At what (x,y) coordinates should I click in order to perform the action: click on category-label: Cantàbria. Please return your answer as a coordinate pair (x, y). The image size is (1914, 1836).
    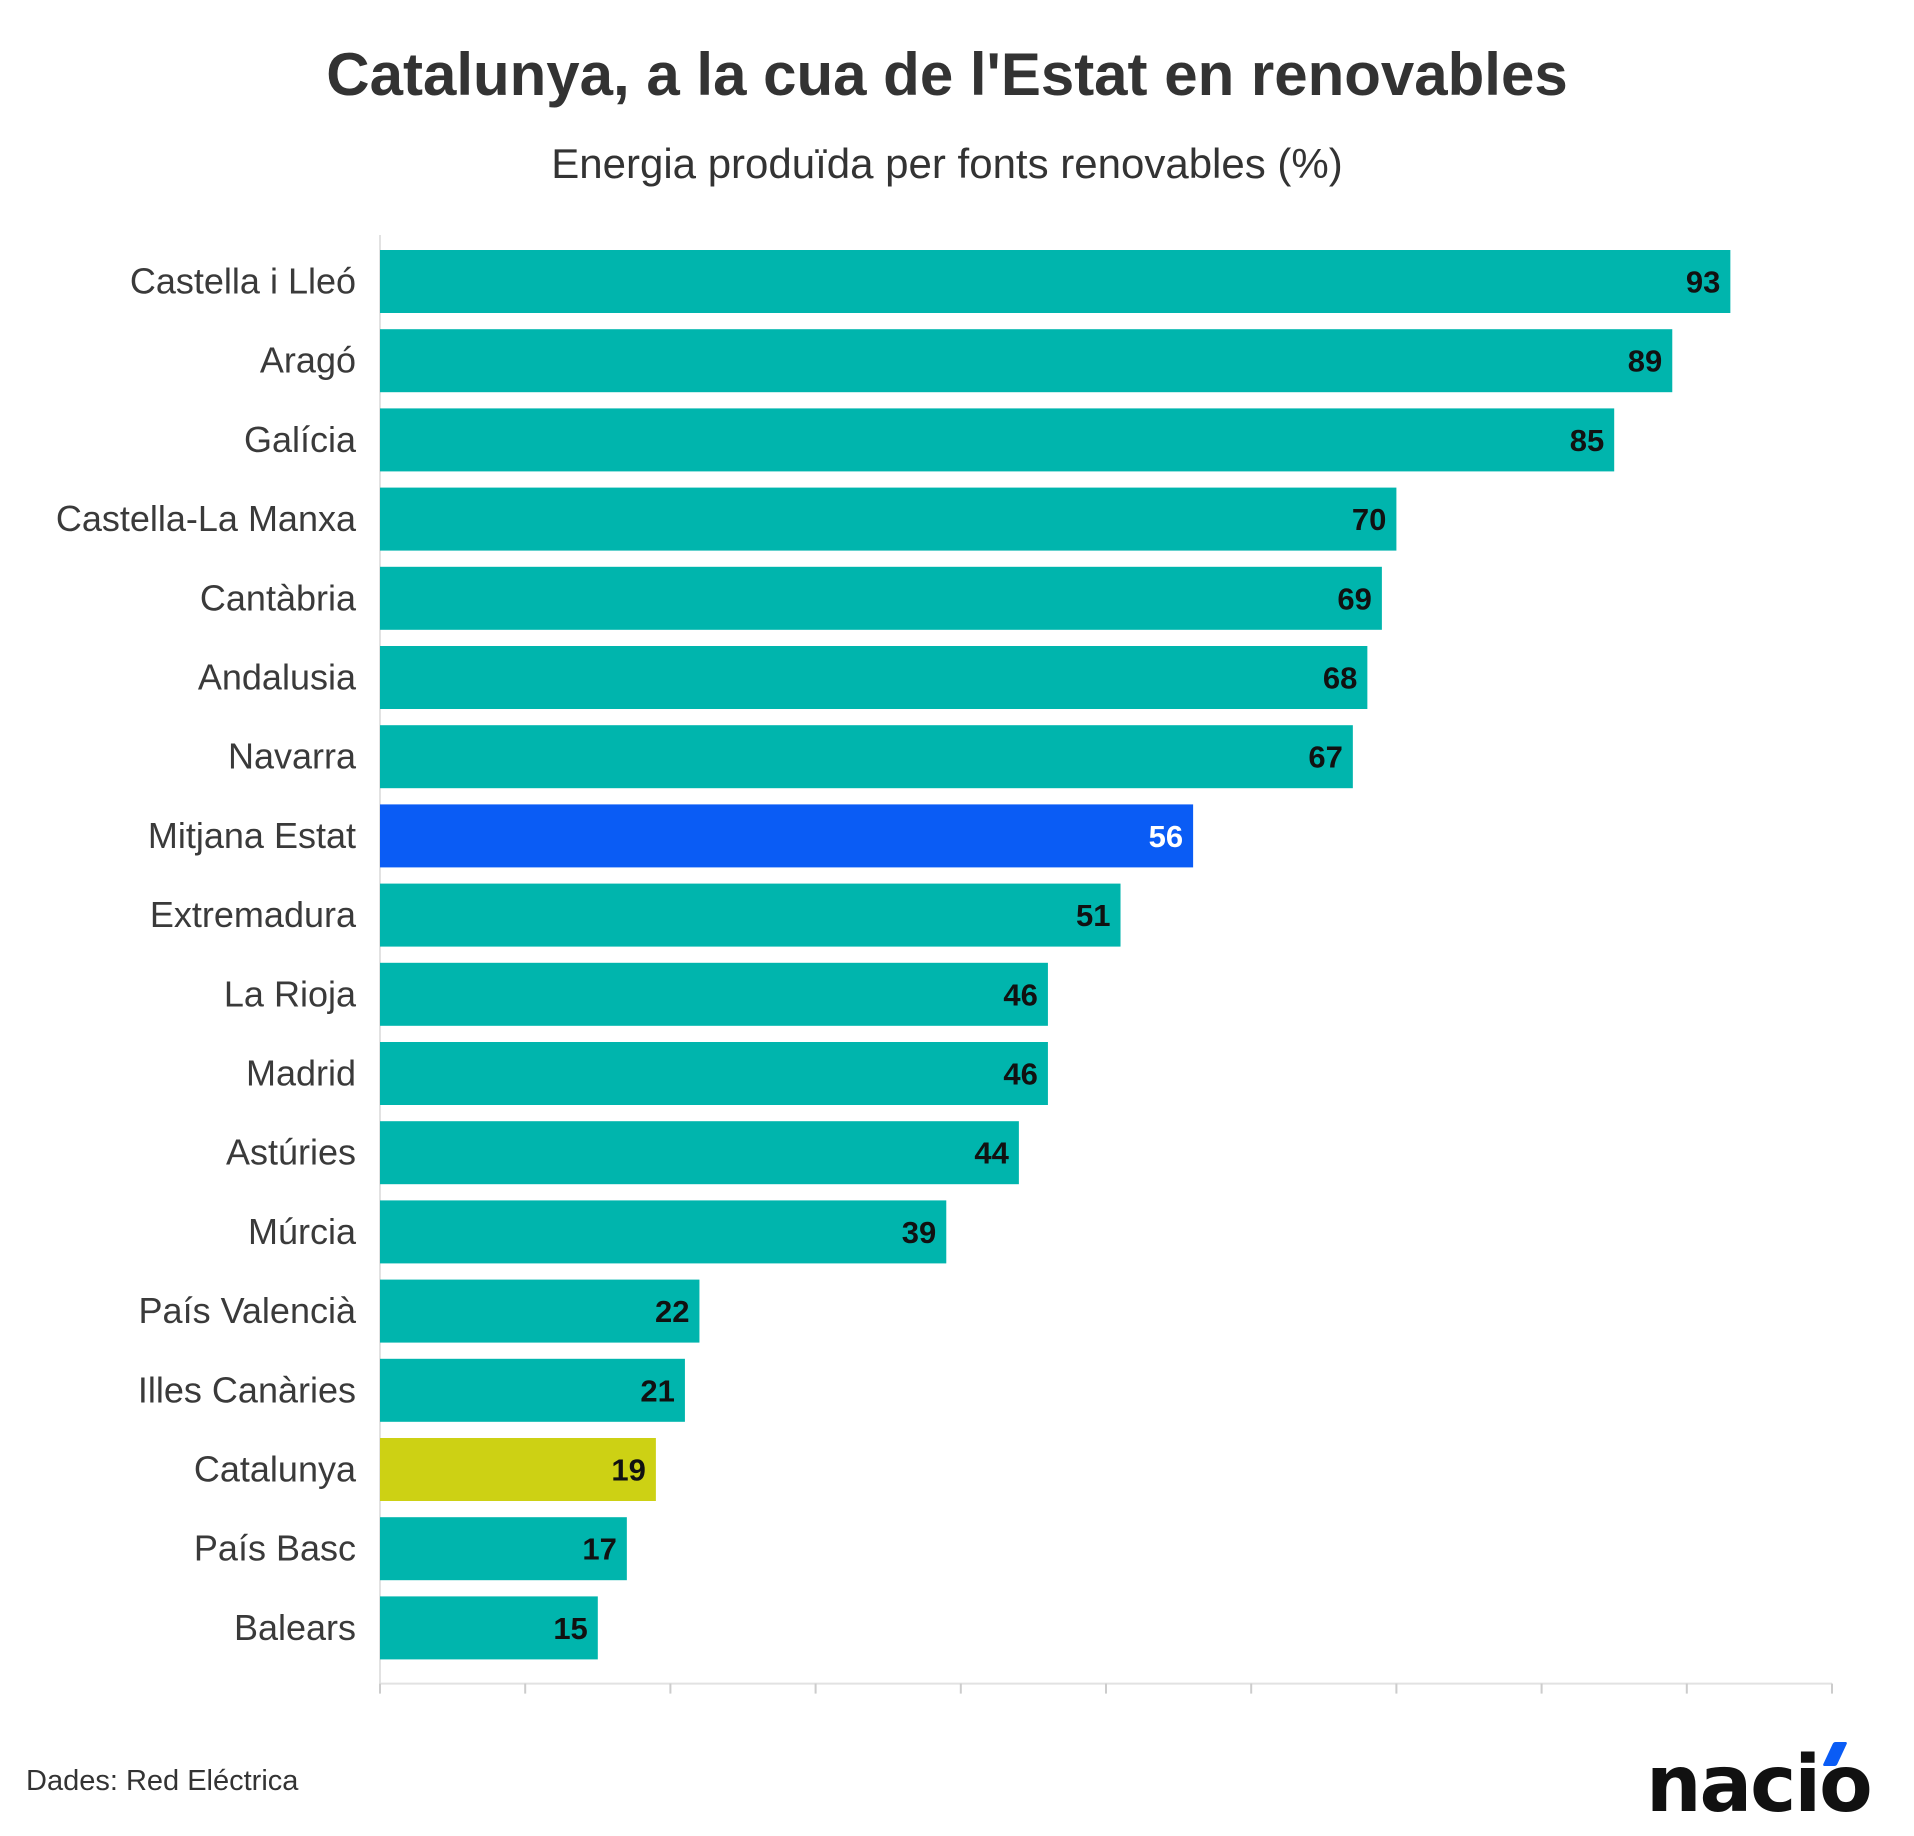
    Looking at the image, I should click on (278, 597).